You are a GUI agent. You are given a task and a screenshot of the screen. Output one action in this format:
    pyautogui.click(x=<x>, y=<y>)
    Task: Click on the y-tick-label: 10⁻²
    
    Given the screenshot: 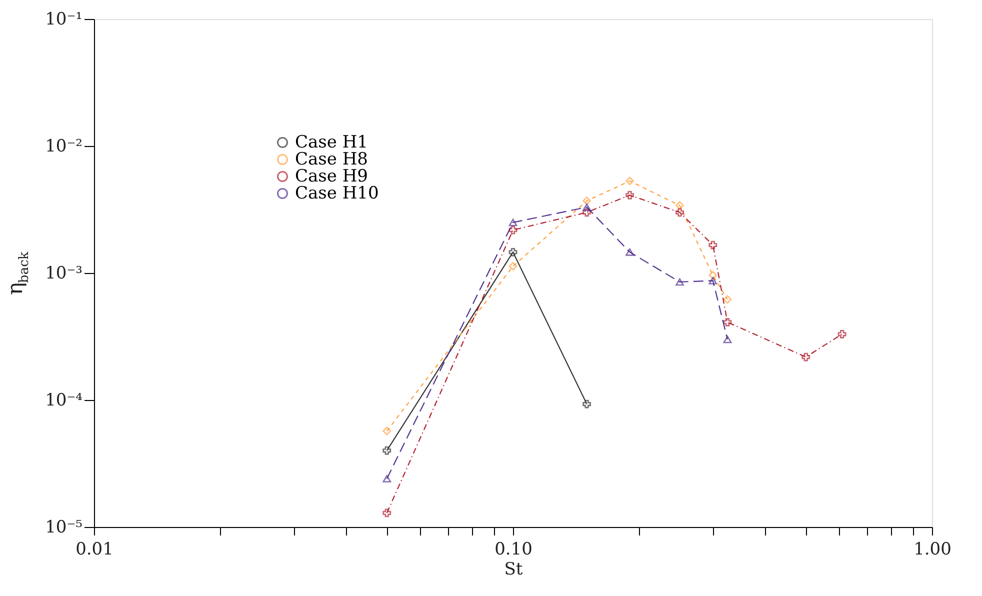 What is the action you would take?
    pyautogui.click(x=63, y=146)
    